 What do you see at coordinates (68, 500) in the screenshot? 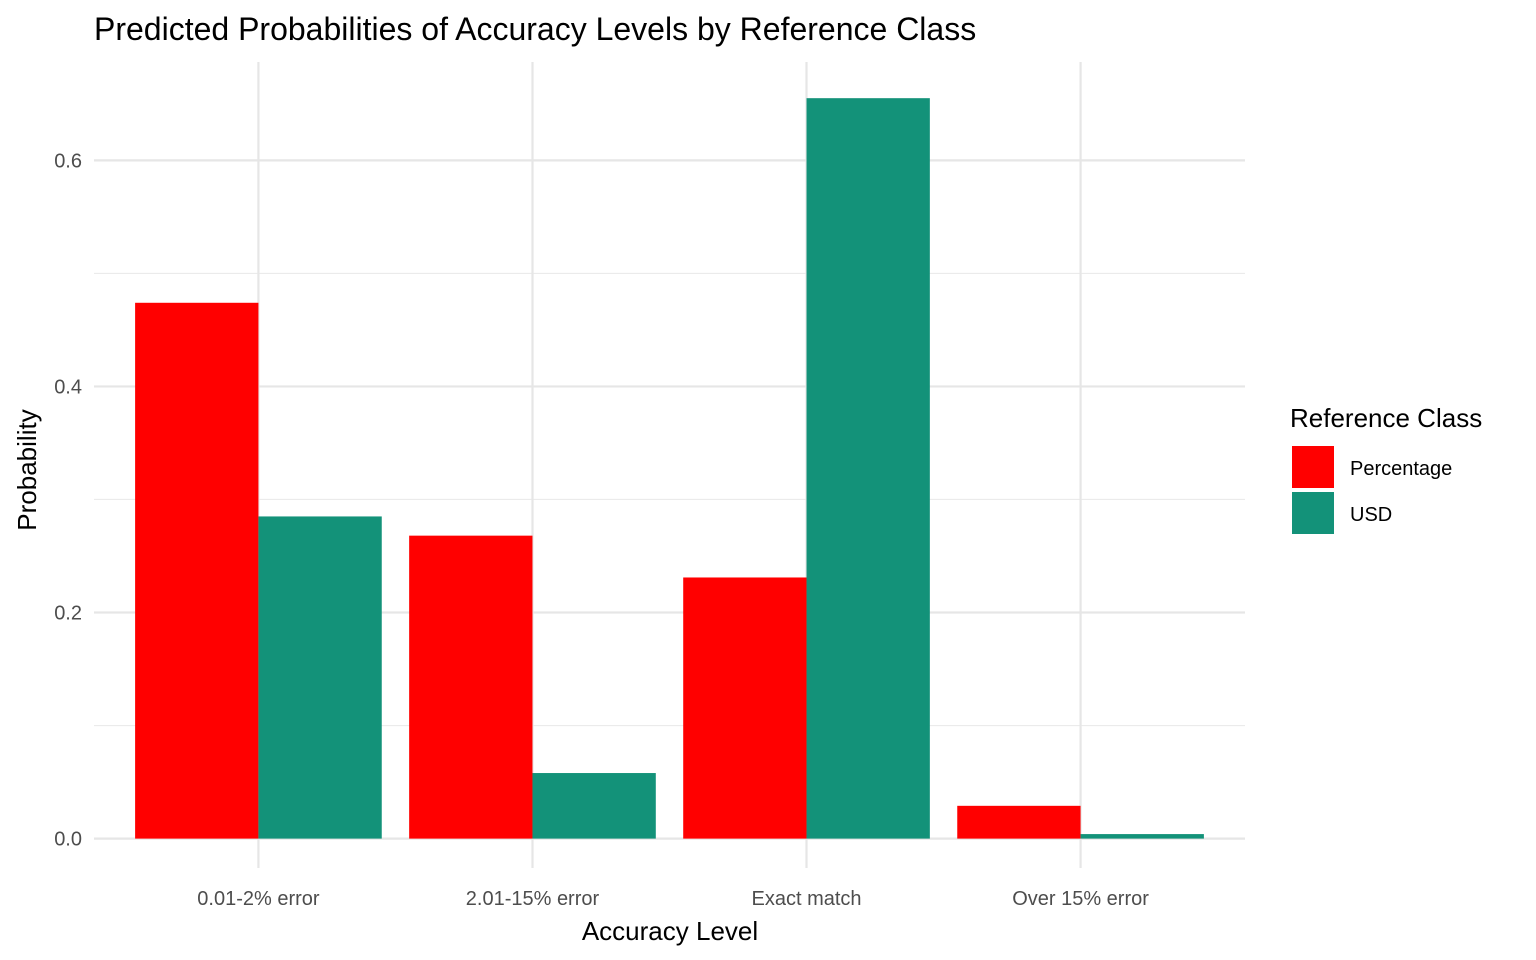
I see `y-axis-ticks: 0.0 0.2 0.4 0.6` at bounding box center [68, 500].